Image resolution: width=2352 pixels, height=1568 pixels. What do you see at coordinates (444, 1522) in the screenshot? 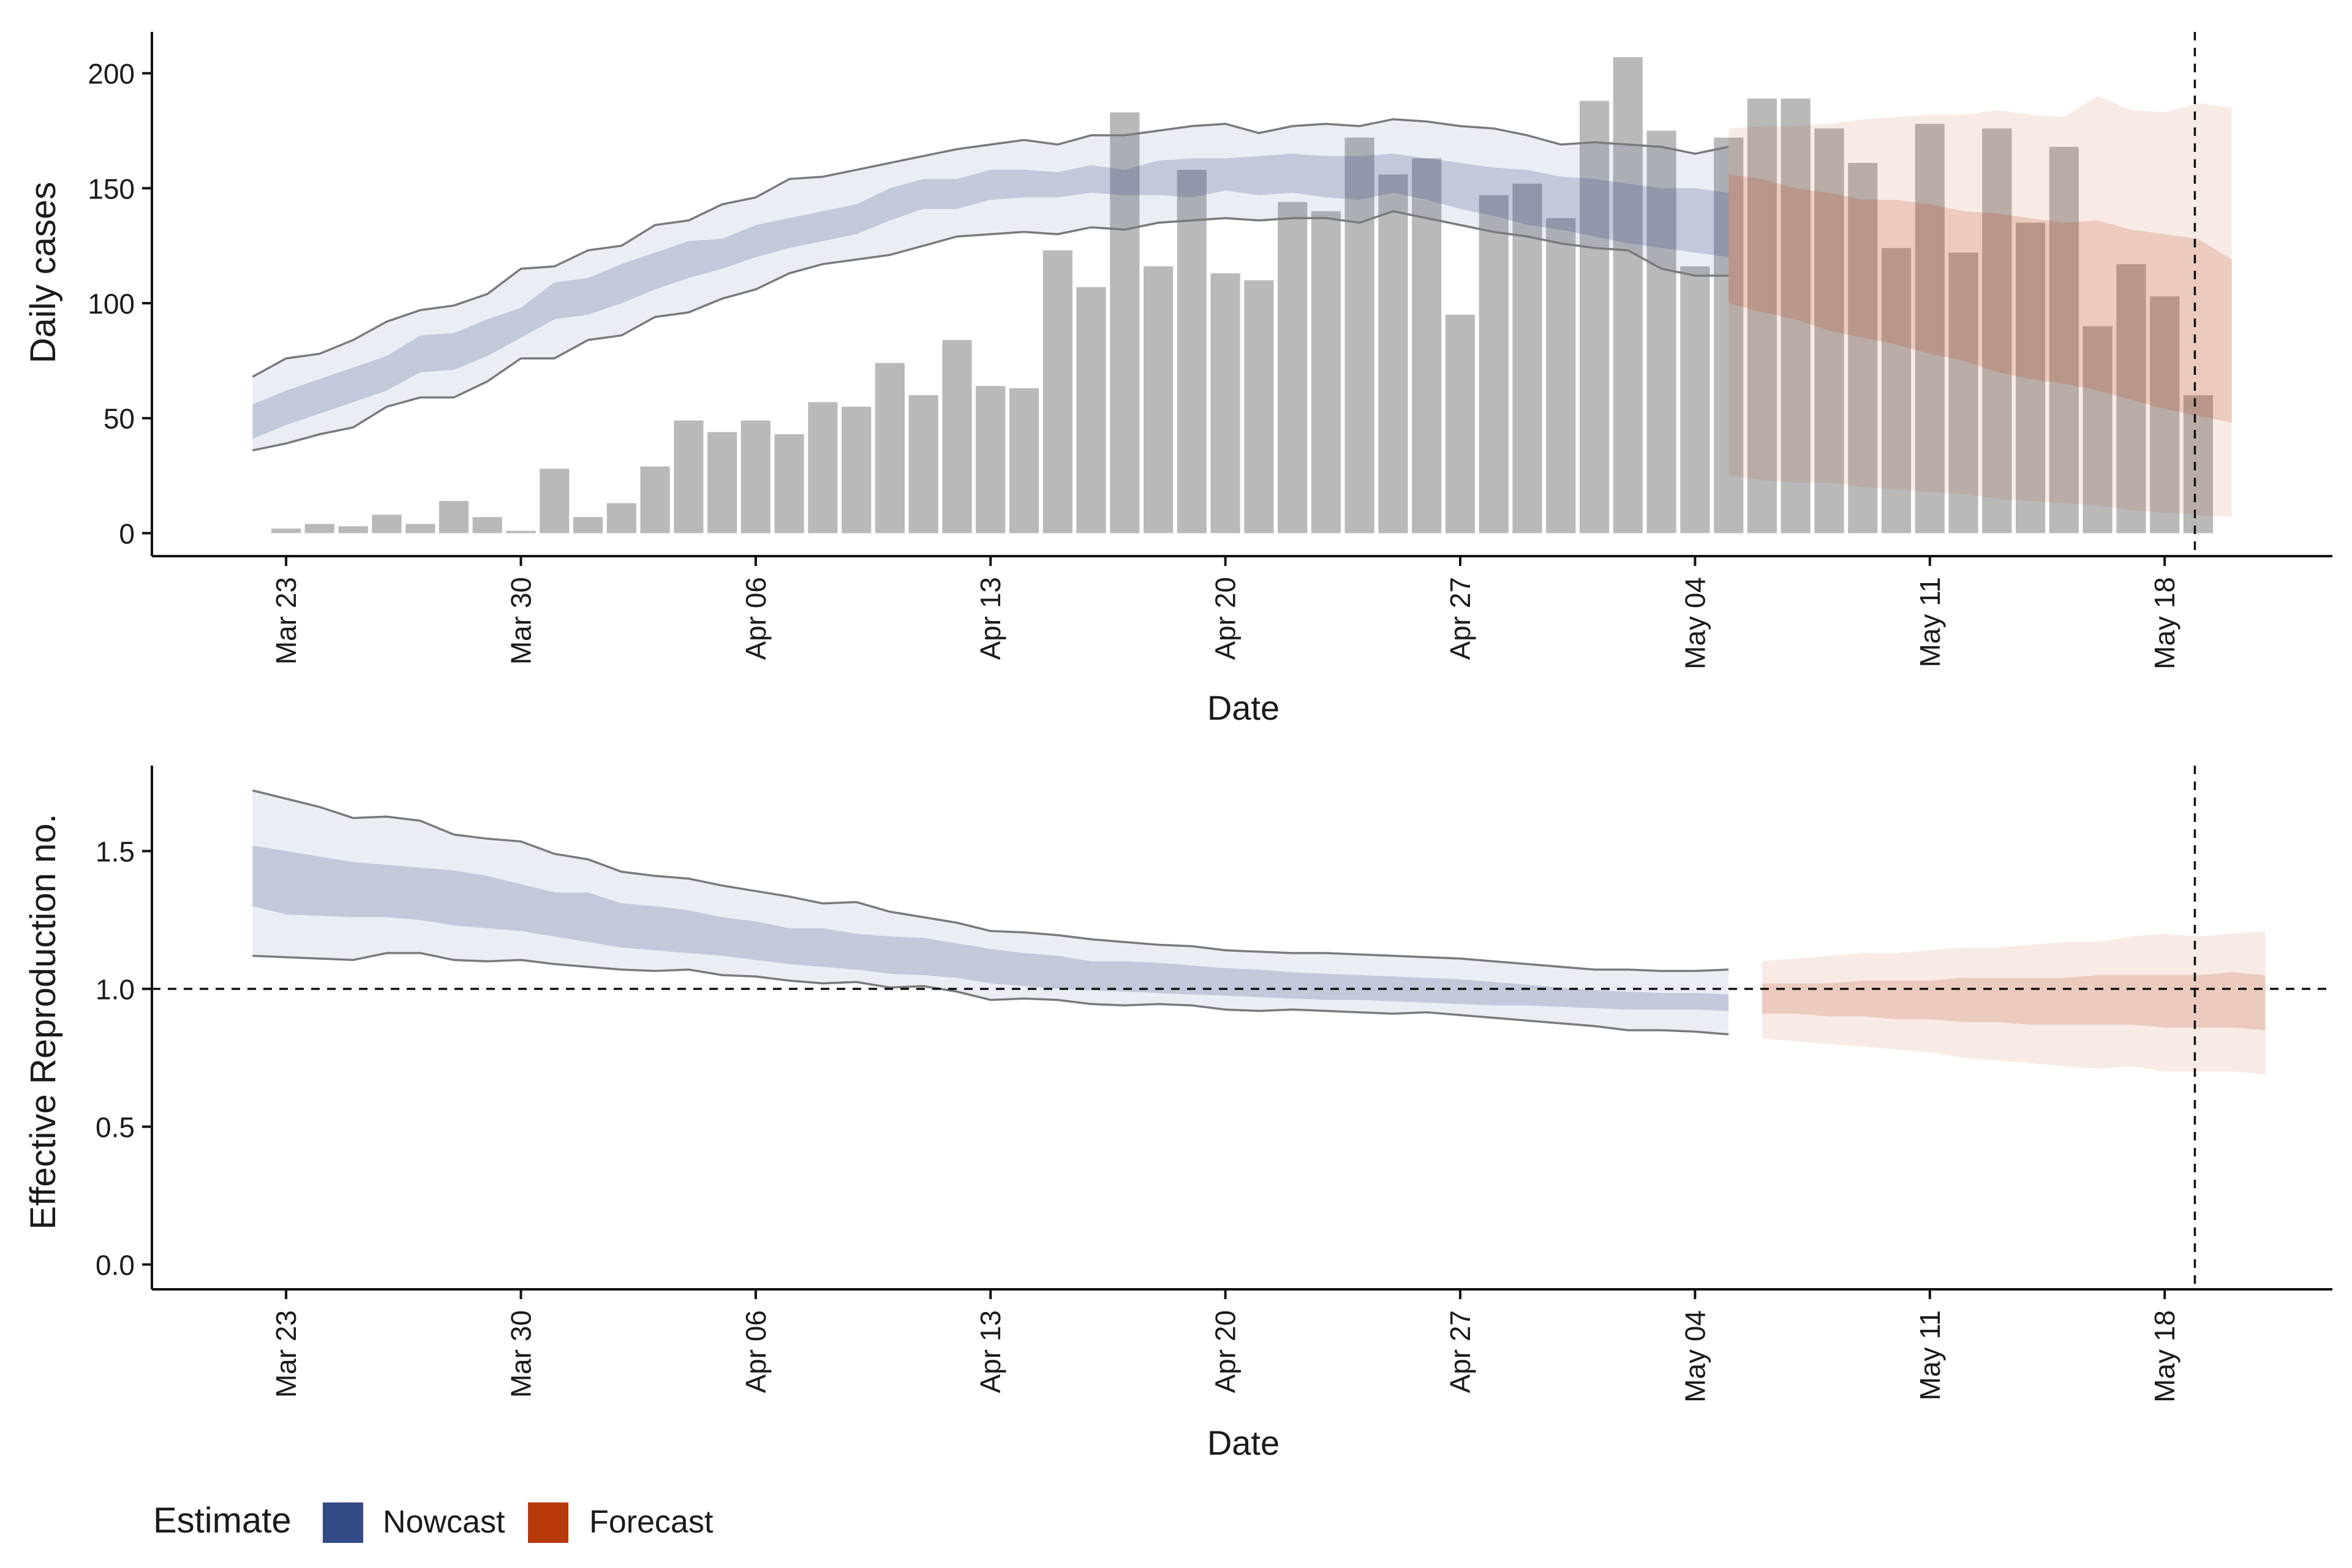
I see `legend-label-nowcast: Nowcast` at bounding box center [444, 1522].